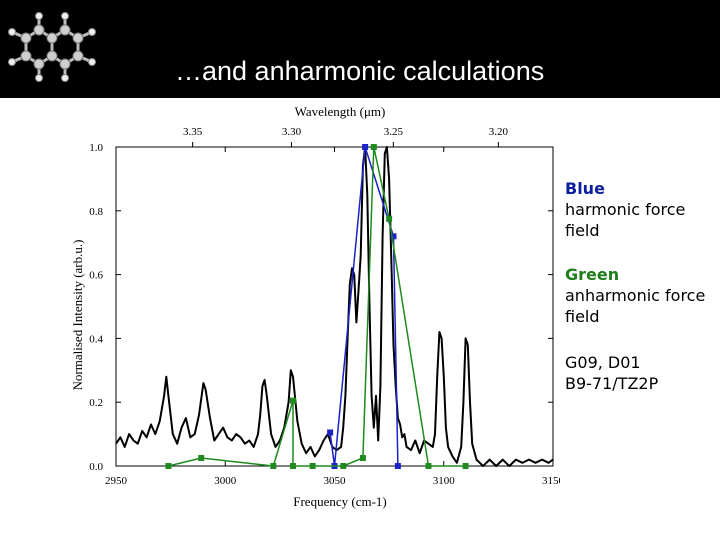 The height and width of the screenshot is (540, 720). I want to click on method-line-1: G09, D01, so click(603, 362).